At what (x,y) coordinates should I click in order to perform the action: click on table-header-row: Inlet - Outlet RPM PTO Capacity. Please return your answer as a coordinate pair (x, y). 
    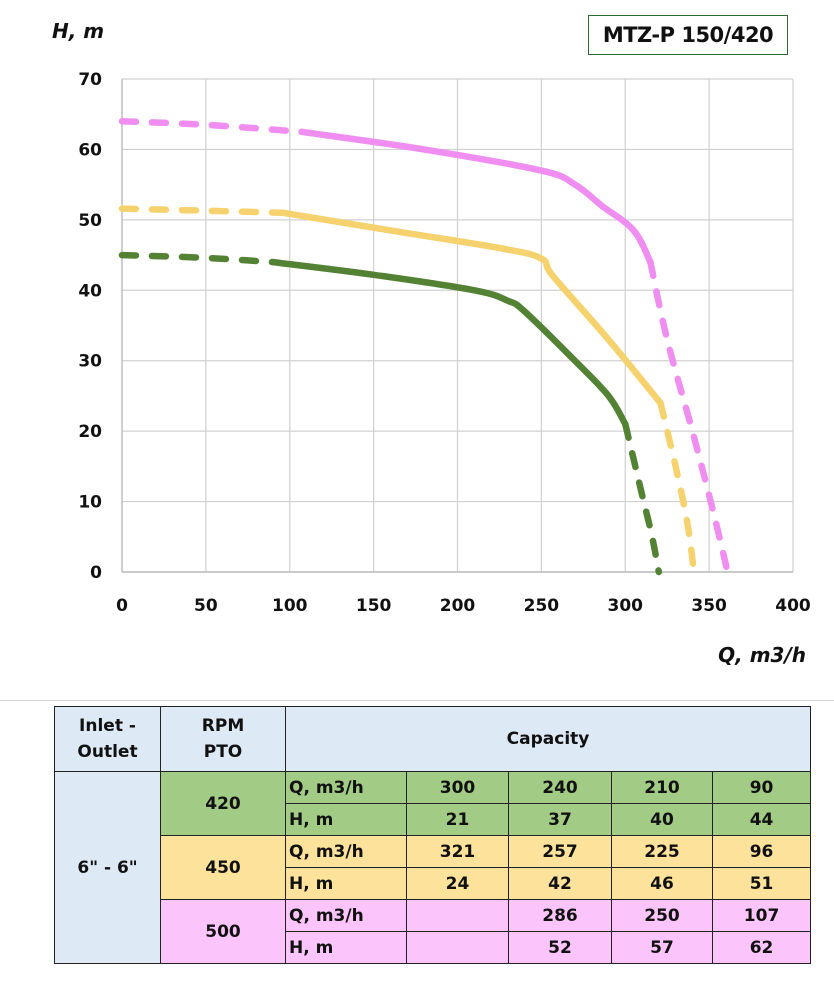
    Looking at the image, I should click on (433, 739).